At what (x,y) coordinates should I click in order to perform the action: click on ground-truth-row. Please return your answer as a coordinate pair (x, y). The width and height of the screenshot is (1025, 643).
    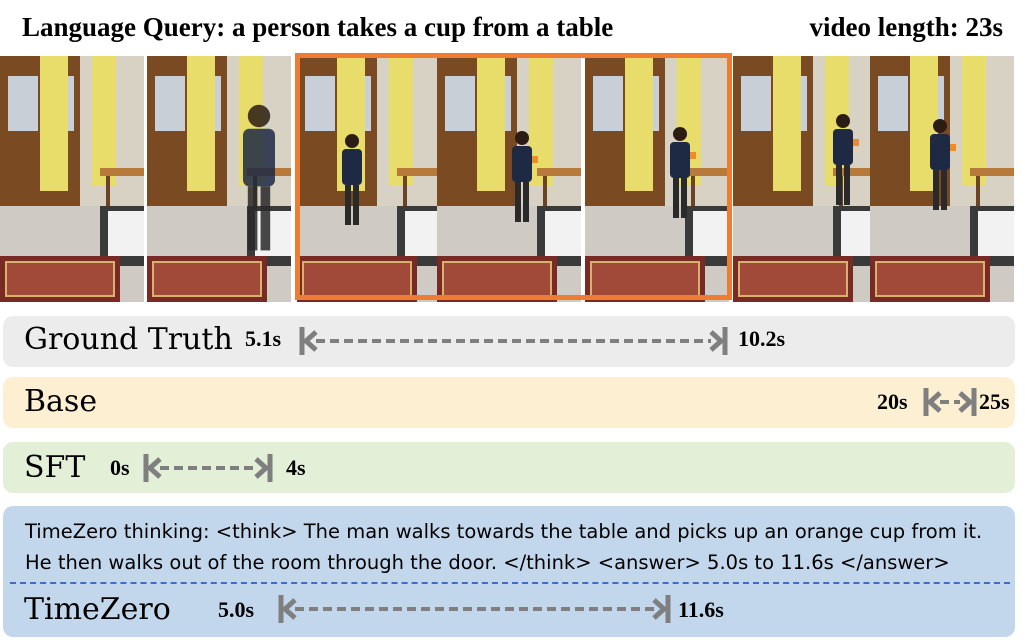
    Looking at the image, I should click on (509, 341).